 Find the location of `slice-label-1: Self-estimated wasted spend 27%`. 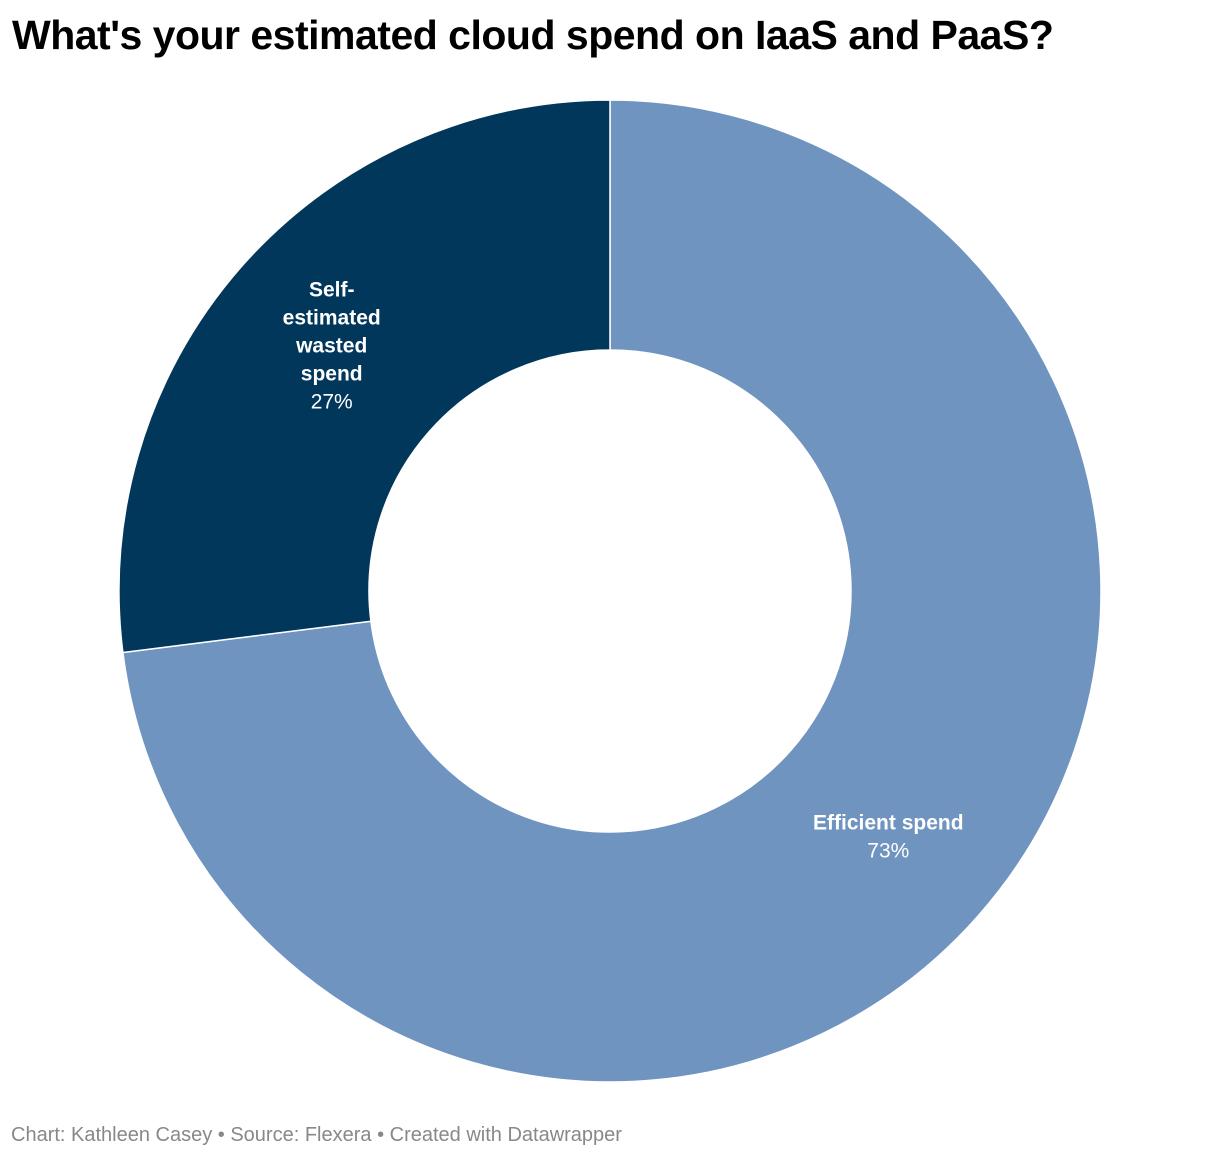

slice-label-1: Self-estimated wasted spend 27% is located at coordinates (332, 346).